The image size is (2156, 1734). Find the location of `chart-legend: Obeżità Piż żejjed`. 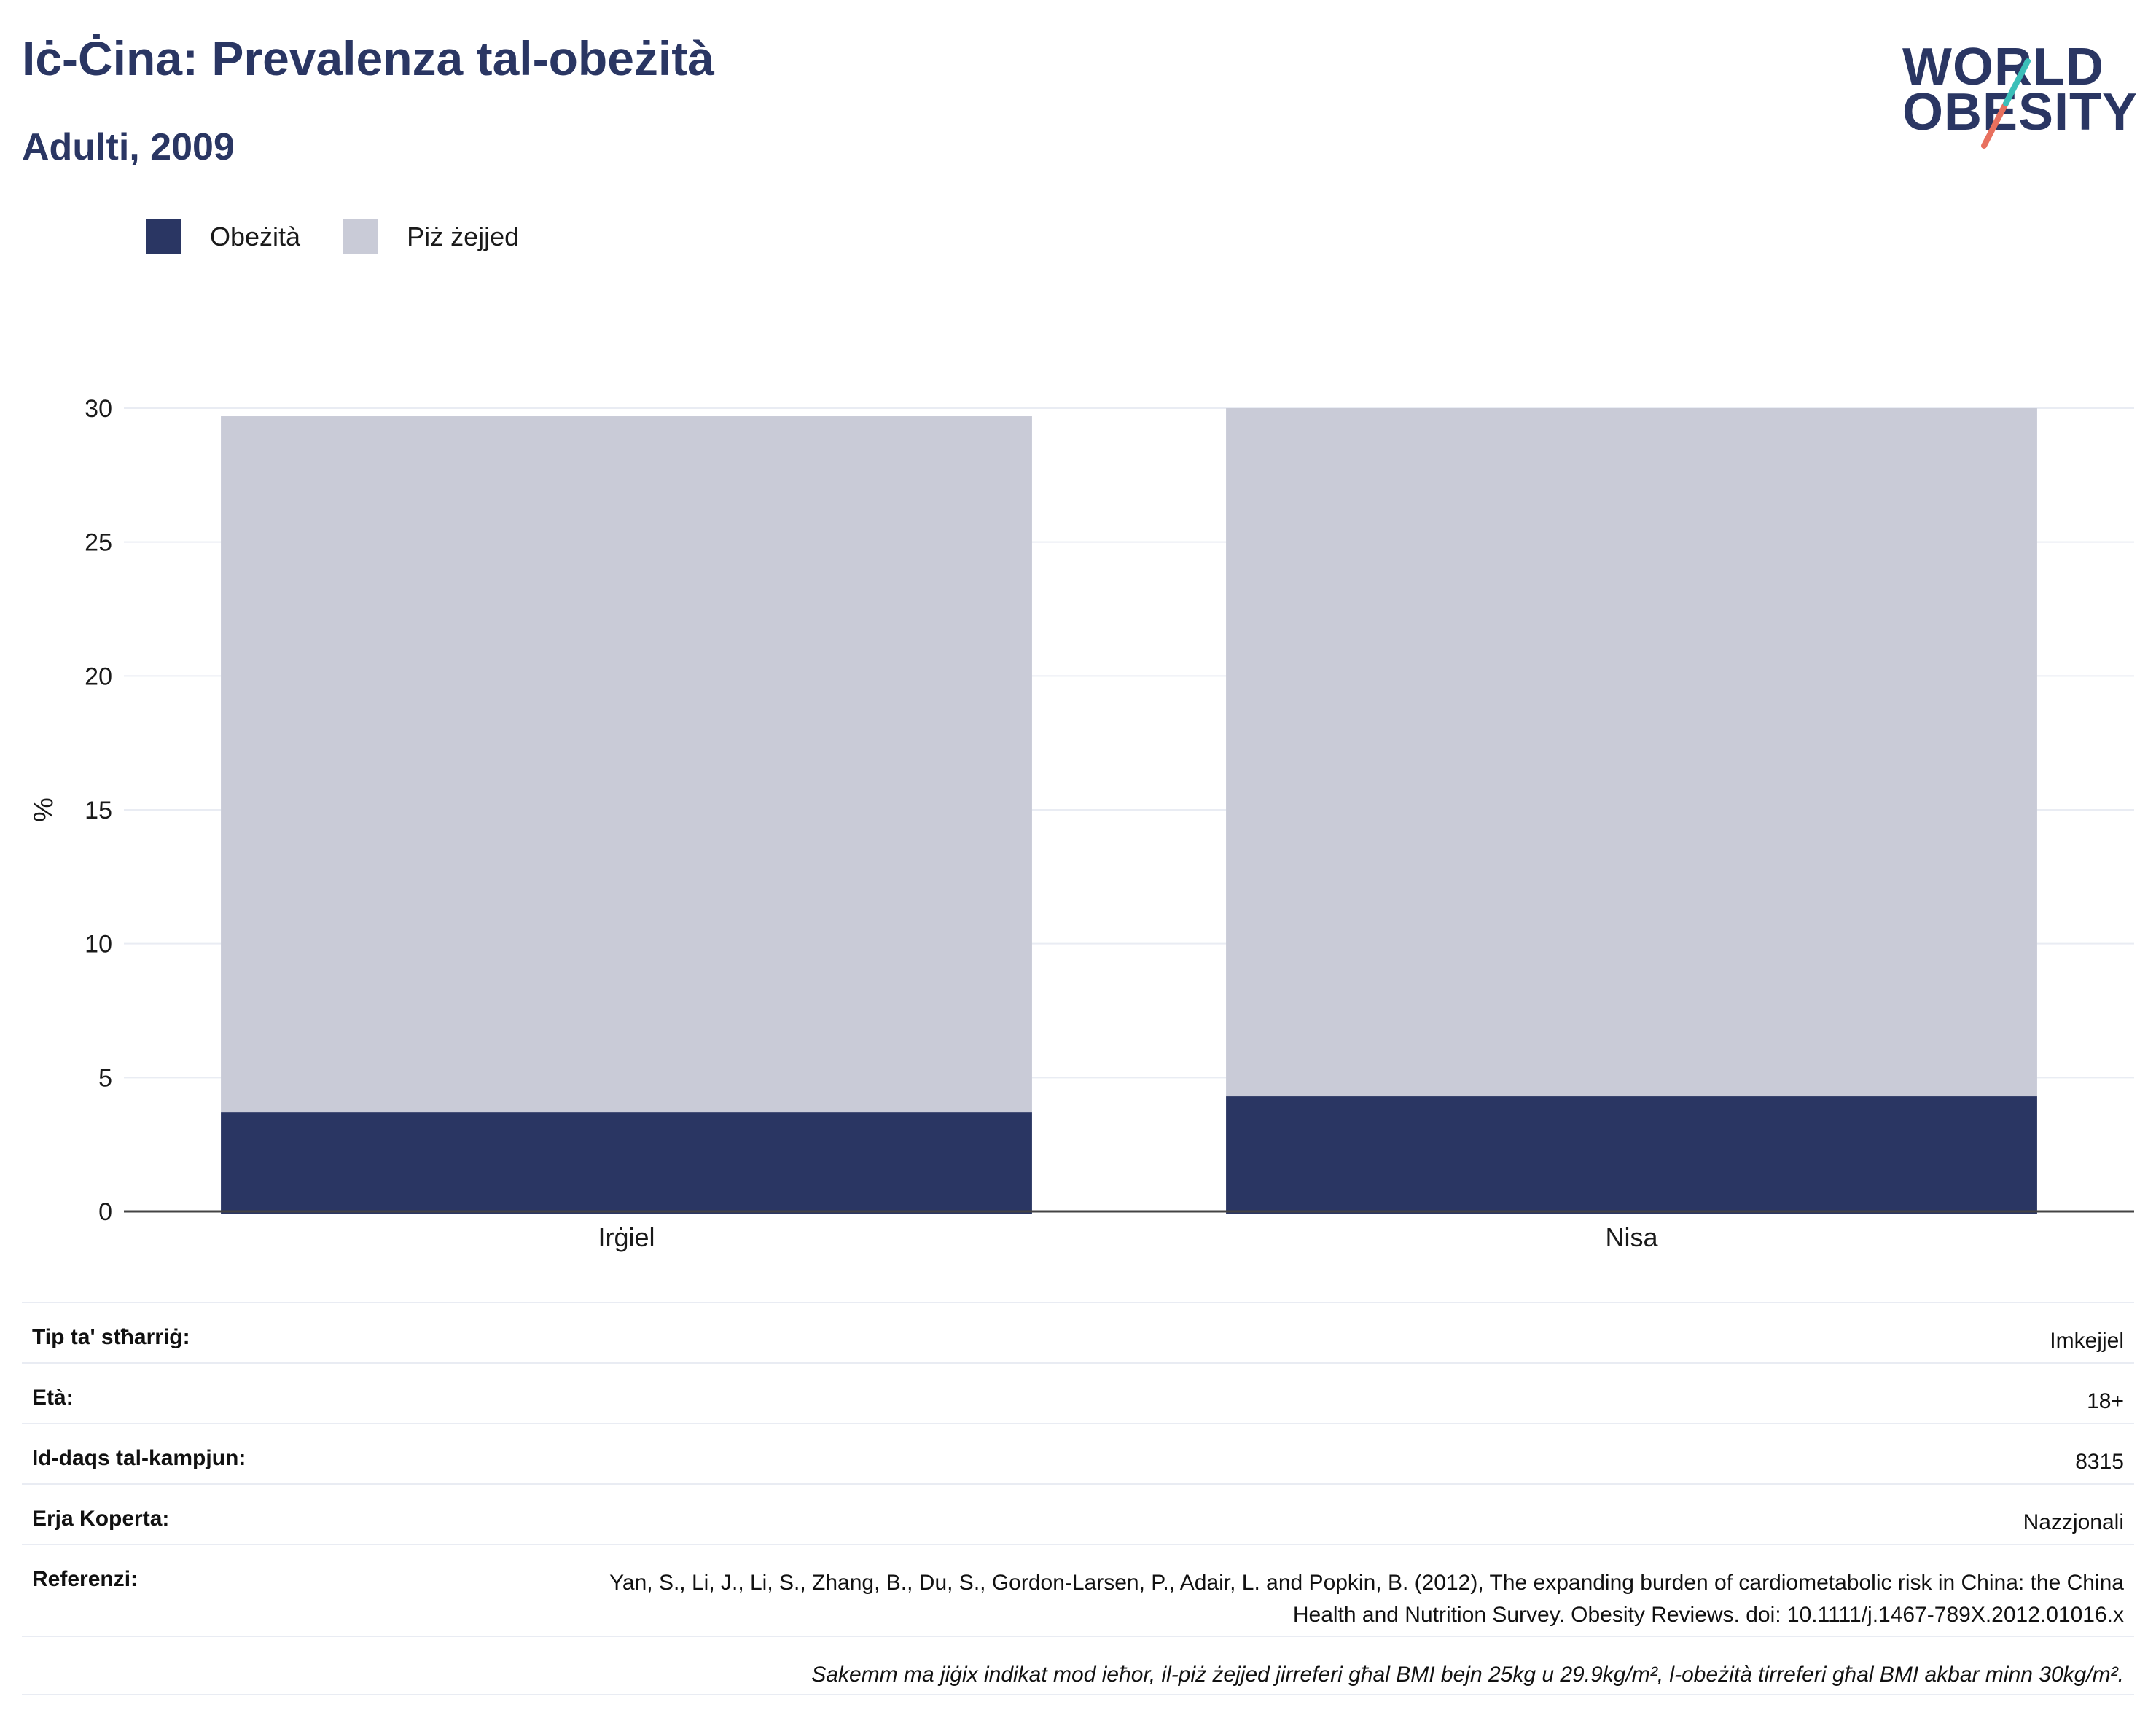

chart-legend: Obeżità Piż żejjed is located at coordinates (353, 237).